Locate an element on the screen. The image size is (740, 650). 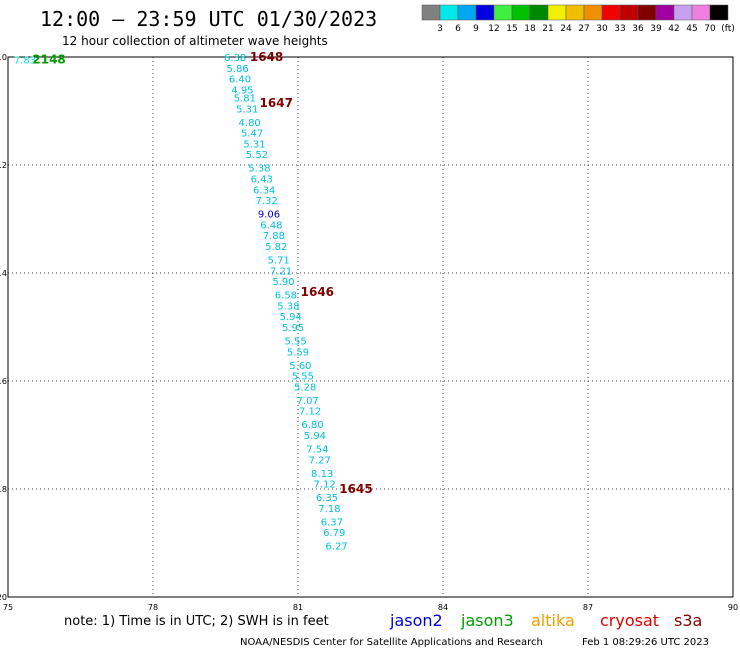
x-tick-label: 87 is located at coordinates (588, 607).